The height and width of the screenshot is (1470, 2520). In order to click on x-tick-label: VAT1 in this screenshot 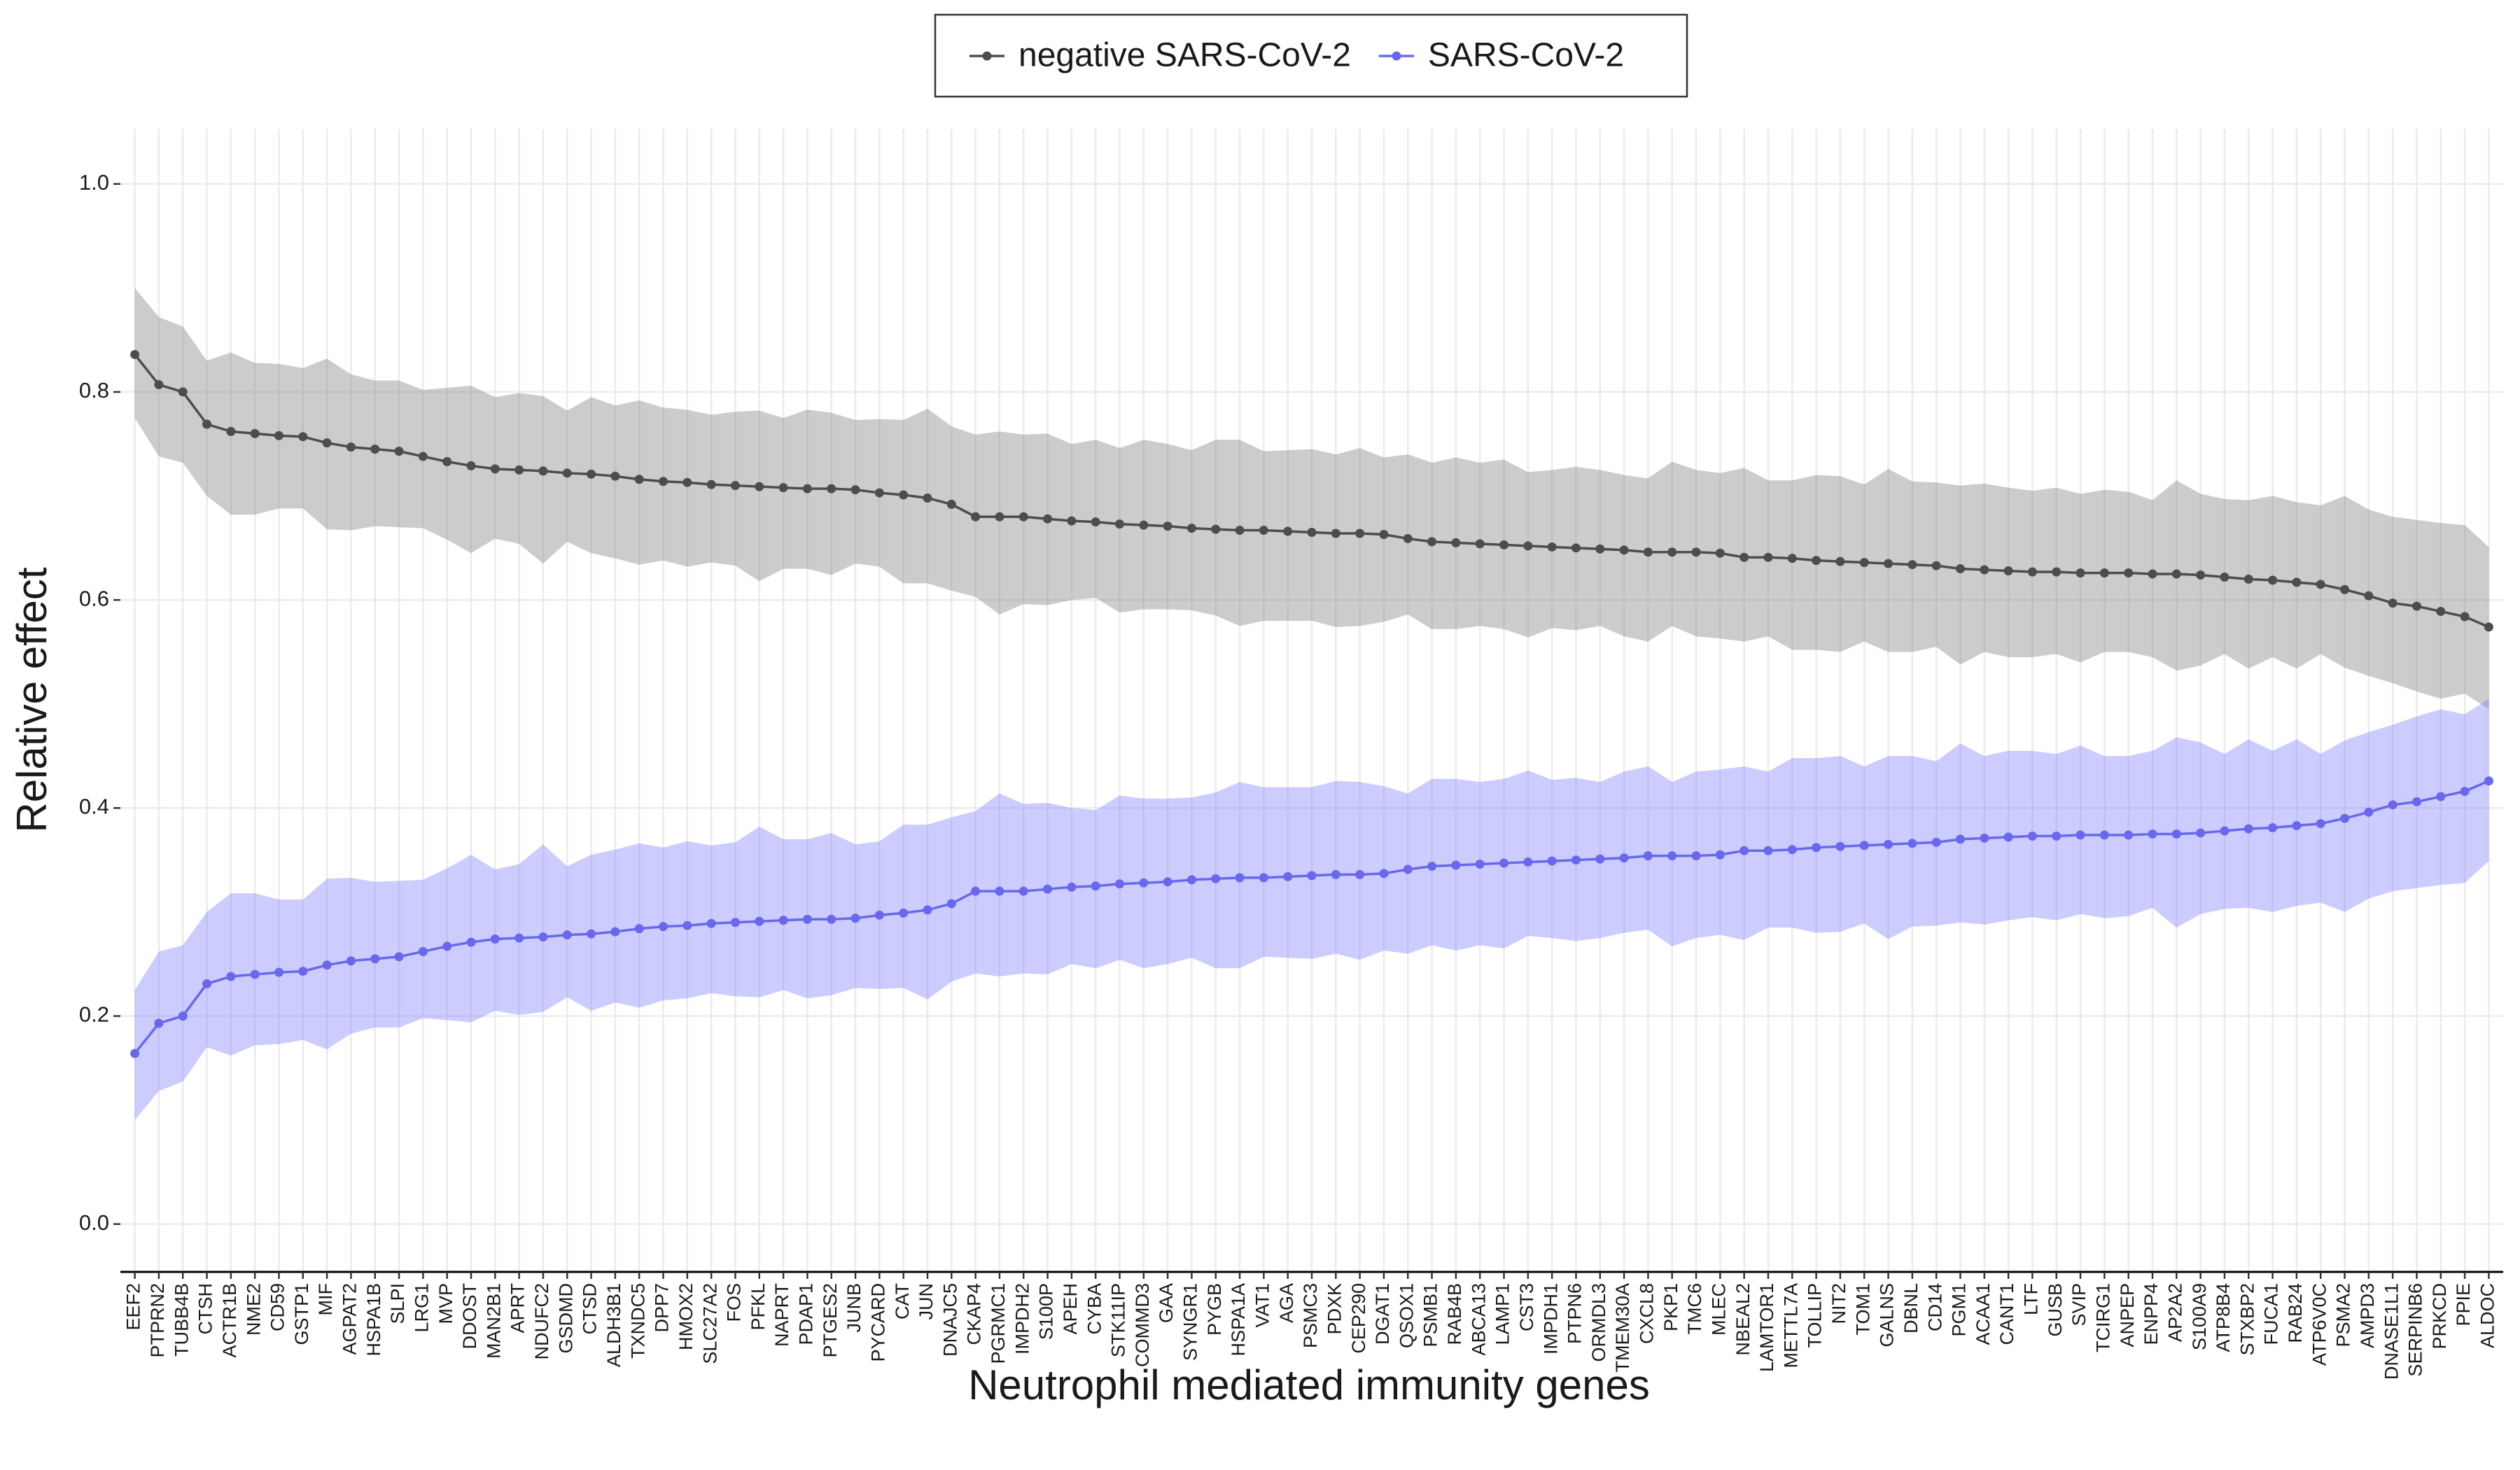, I will do `click(1262, 1305)`.